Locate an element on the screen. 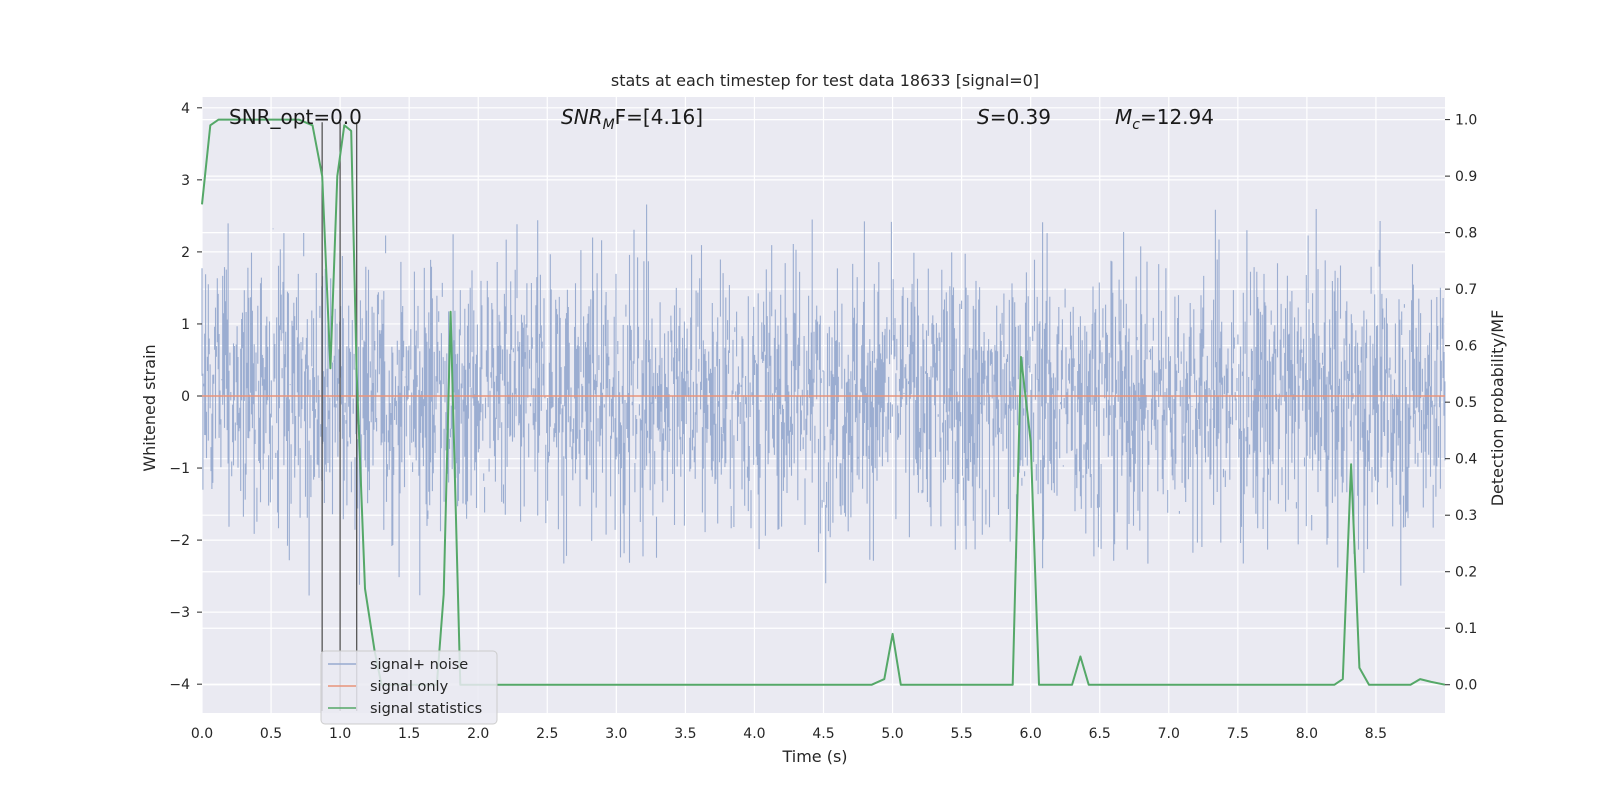  y-tick-label: −1 is located at coordinates (179, 469).